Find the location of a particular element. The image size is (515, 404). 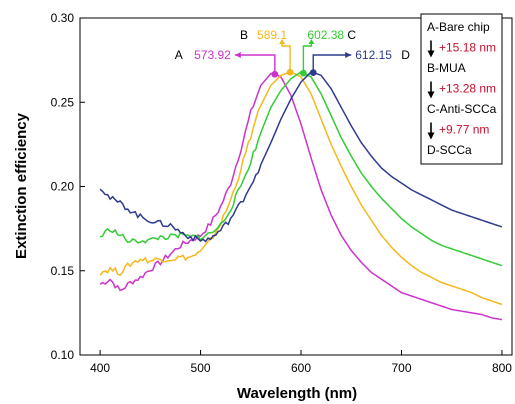

y-tick-label: 0.15 is located at coordinates (63, 271).